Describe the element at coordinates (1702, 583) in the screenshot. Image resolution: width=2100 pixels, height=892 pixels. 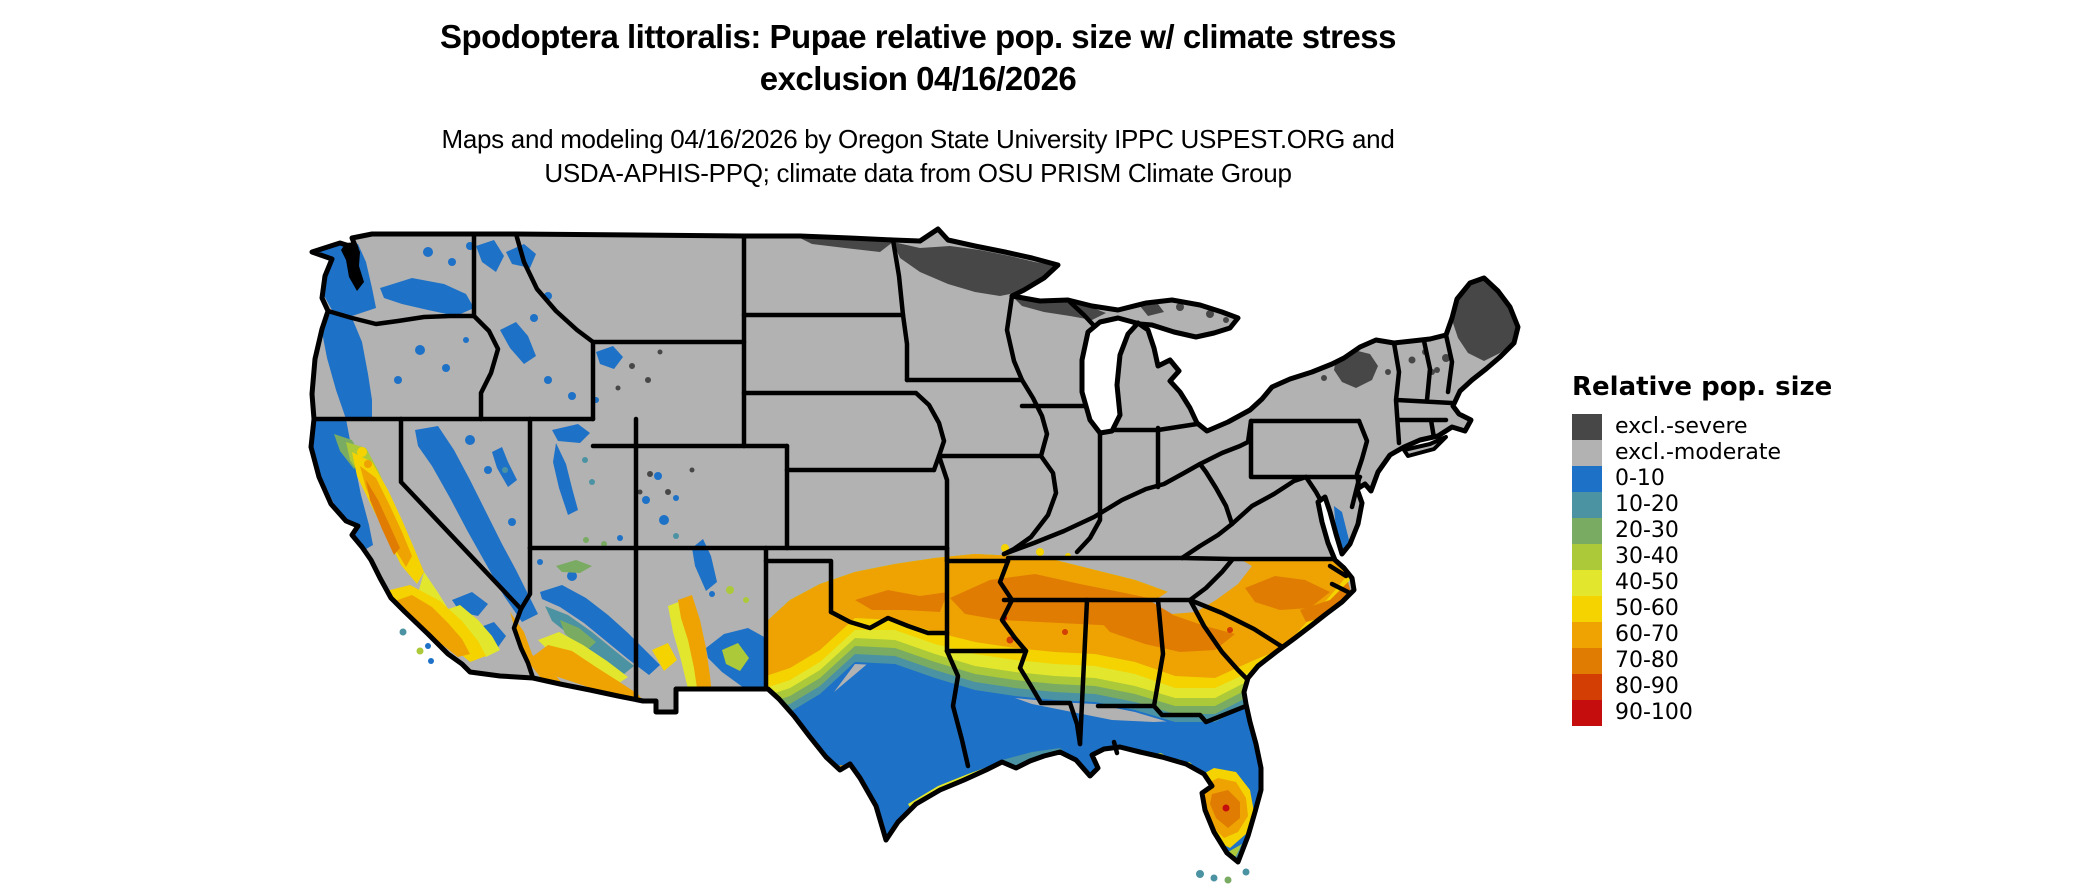
I see `legend-item: 40-50` at that location.